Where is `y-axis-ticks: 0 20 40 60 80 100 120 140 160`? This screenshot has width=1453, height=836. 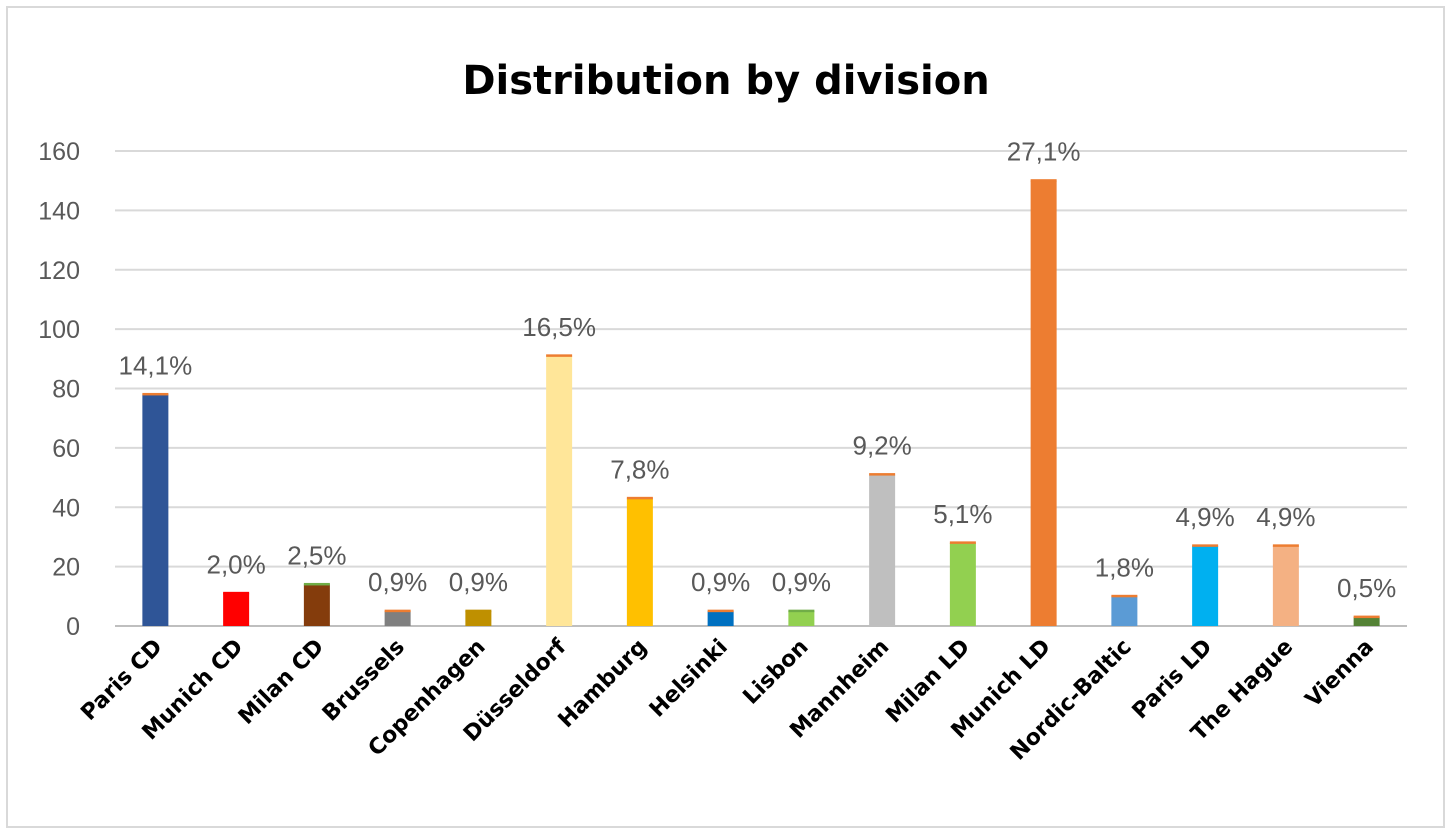 y-axis-ticks: 0 20 40 60 80 100 120 140 160 is located at coordinates (59, 389).